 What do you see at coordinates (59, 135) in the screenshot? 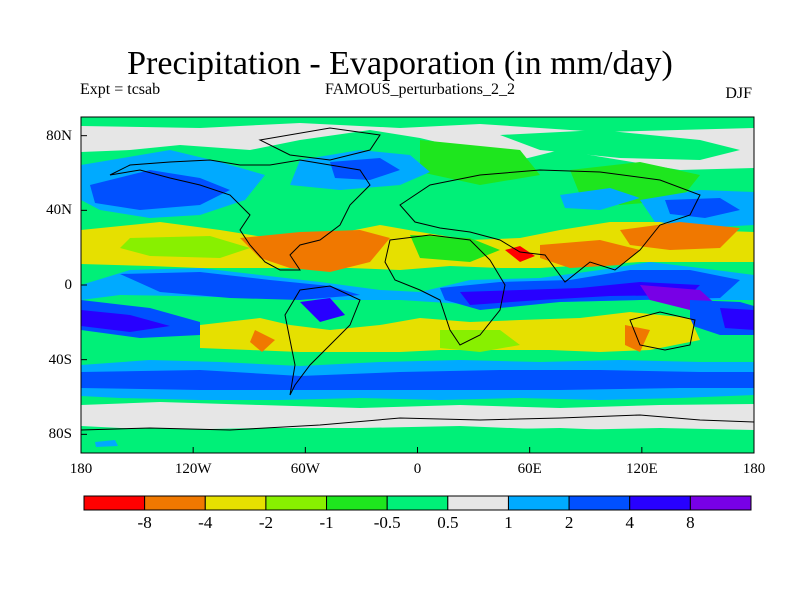
I see `lat-label: 80N` at bounding box center [59, 135].